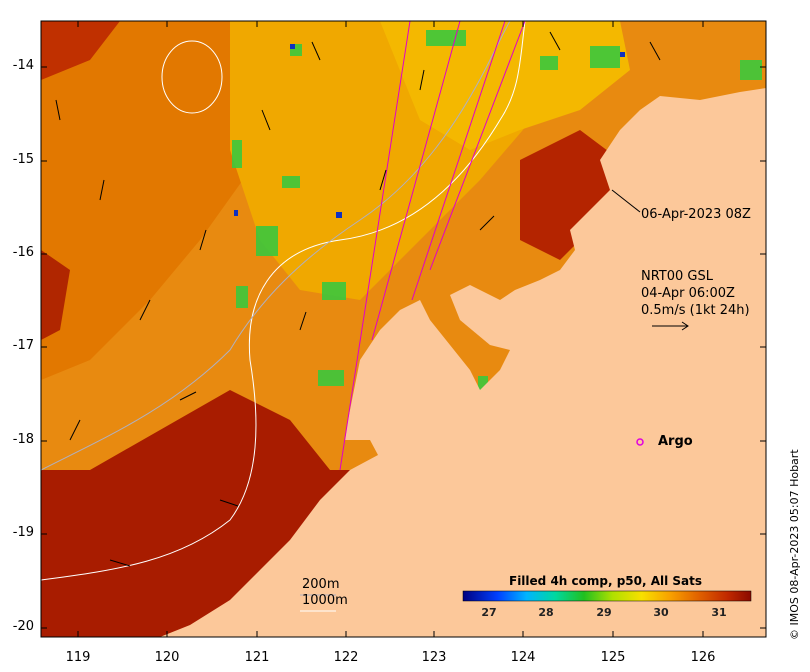  What do you see at coordinates (607, 596) in the screenshot?
I see `colorbar` at bounding box center [607, 596].